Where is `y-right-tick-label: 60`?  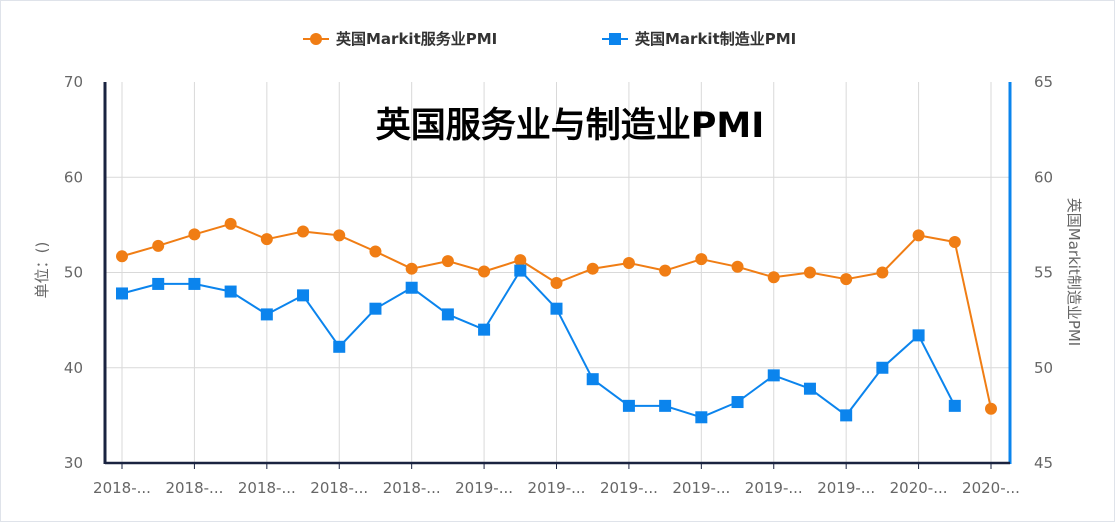
y-right-tick-label: 60 is located at coordinates (1043, 177).